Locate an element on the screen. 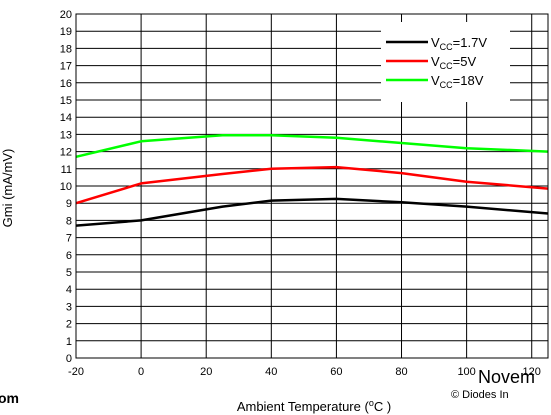  legend: VCC=1.7V VCC=5V VCC=18V is located at coordinates (445, 62).